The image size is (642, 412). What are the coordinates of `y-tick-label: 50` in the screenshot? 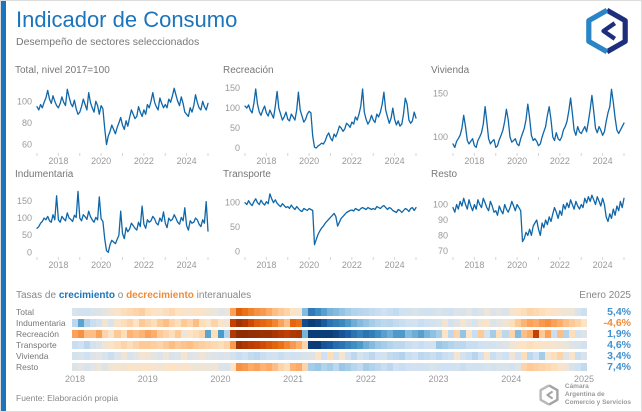 It's located at (27, 235).